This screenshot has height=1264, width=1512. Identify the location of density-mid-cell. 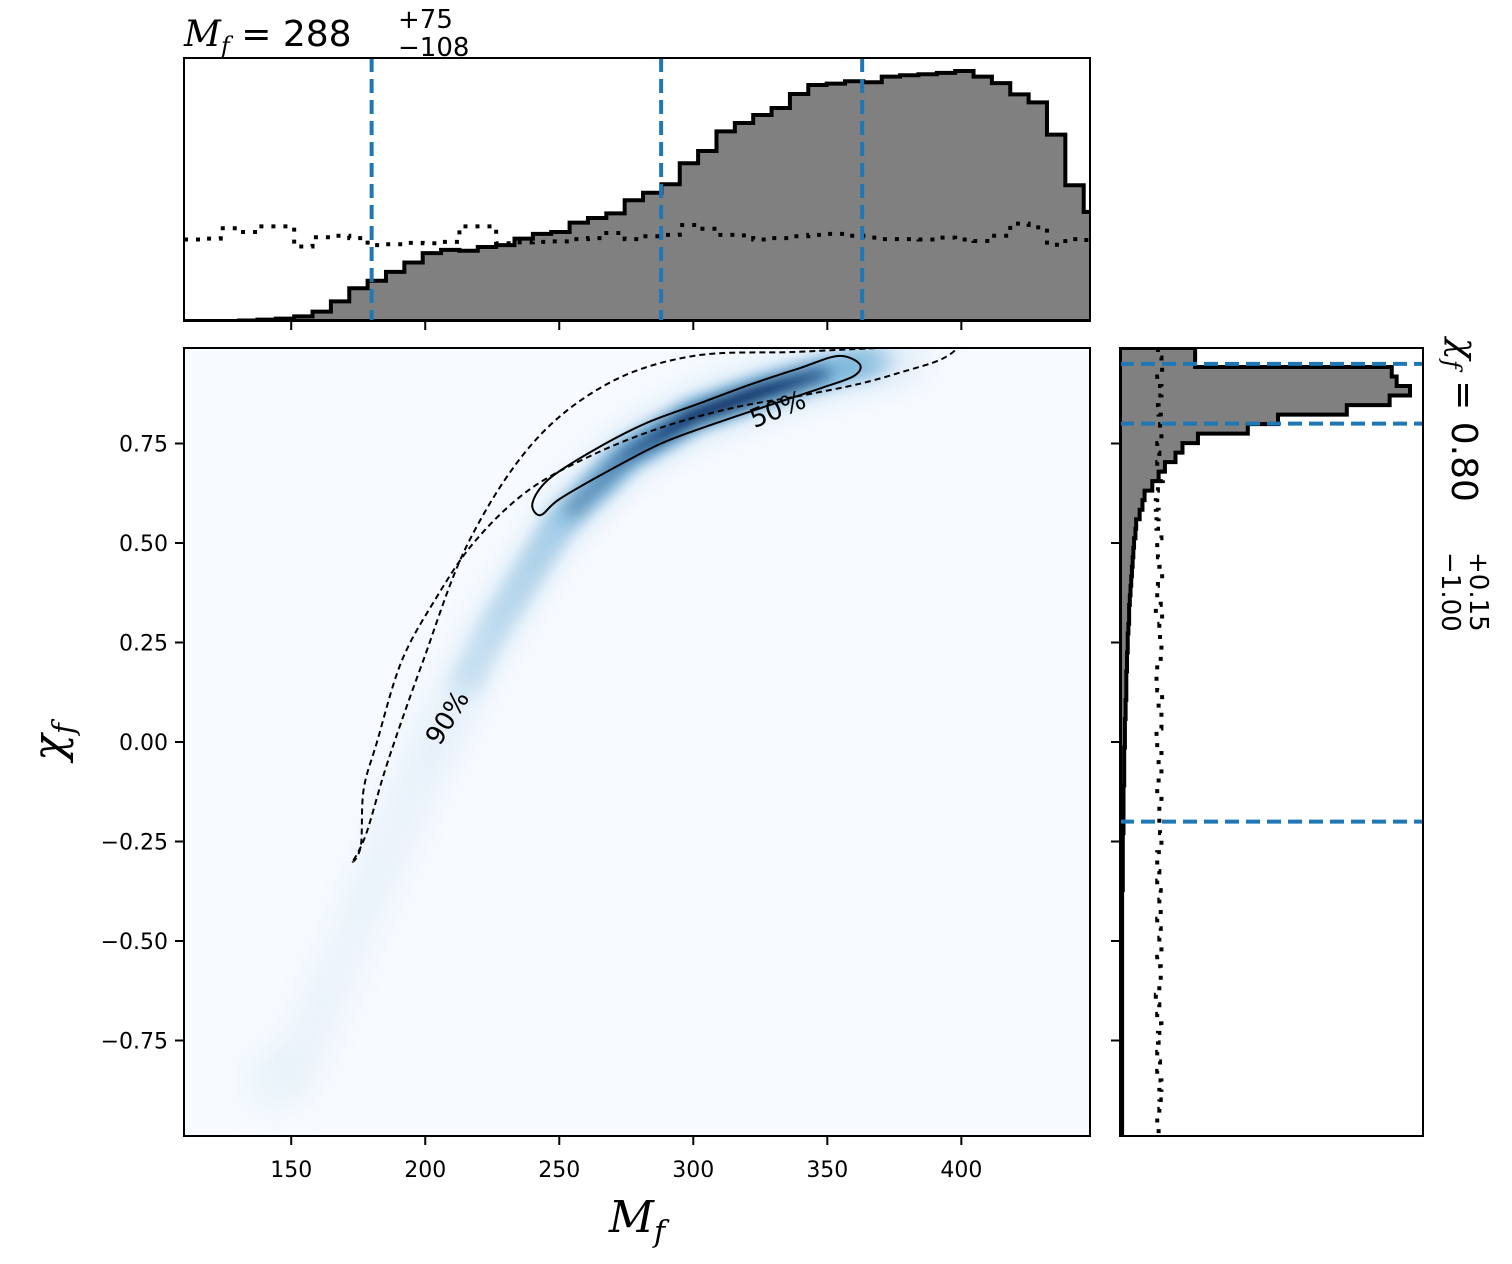
(875, 363).